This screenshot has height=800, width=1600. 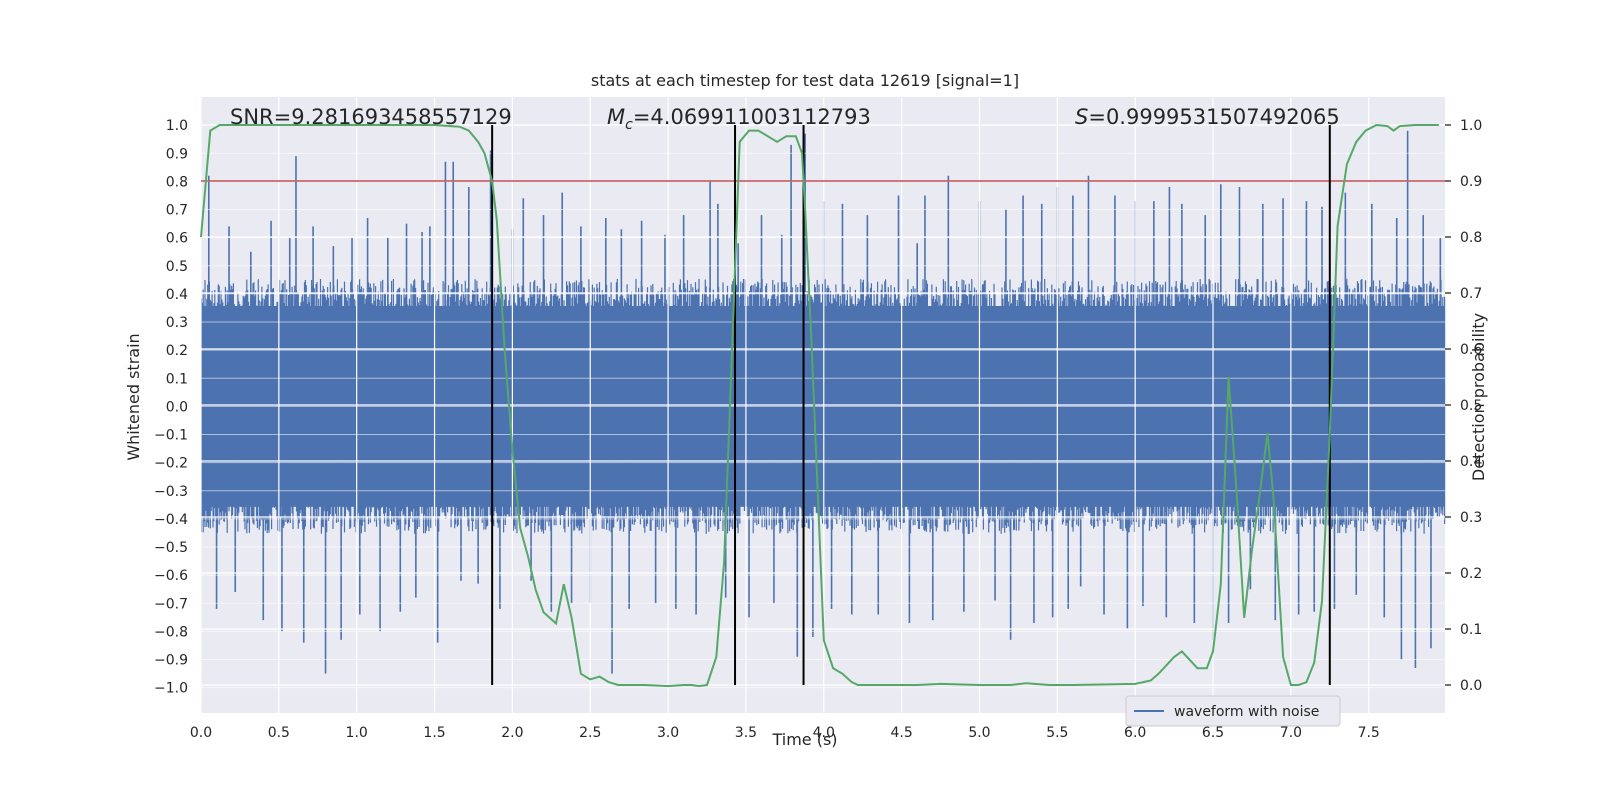 What do you see at coordinates (1471, 574) in the screenshot?
I see `right-tick-label: 0.2` at bounding box center [1471, 574].